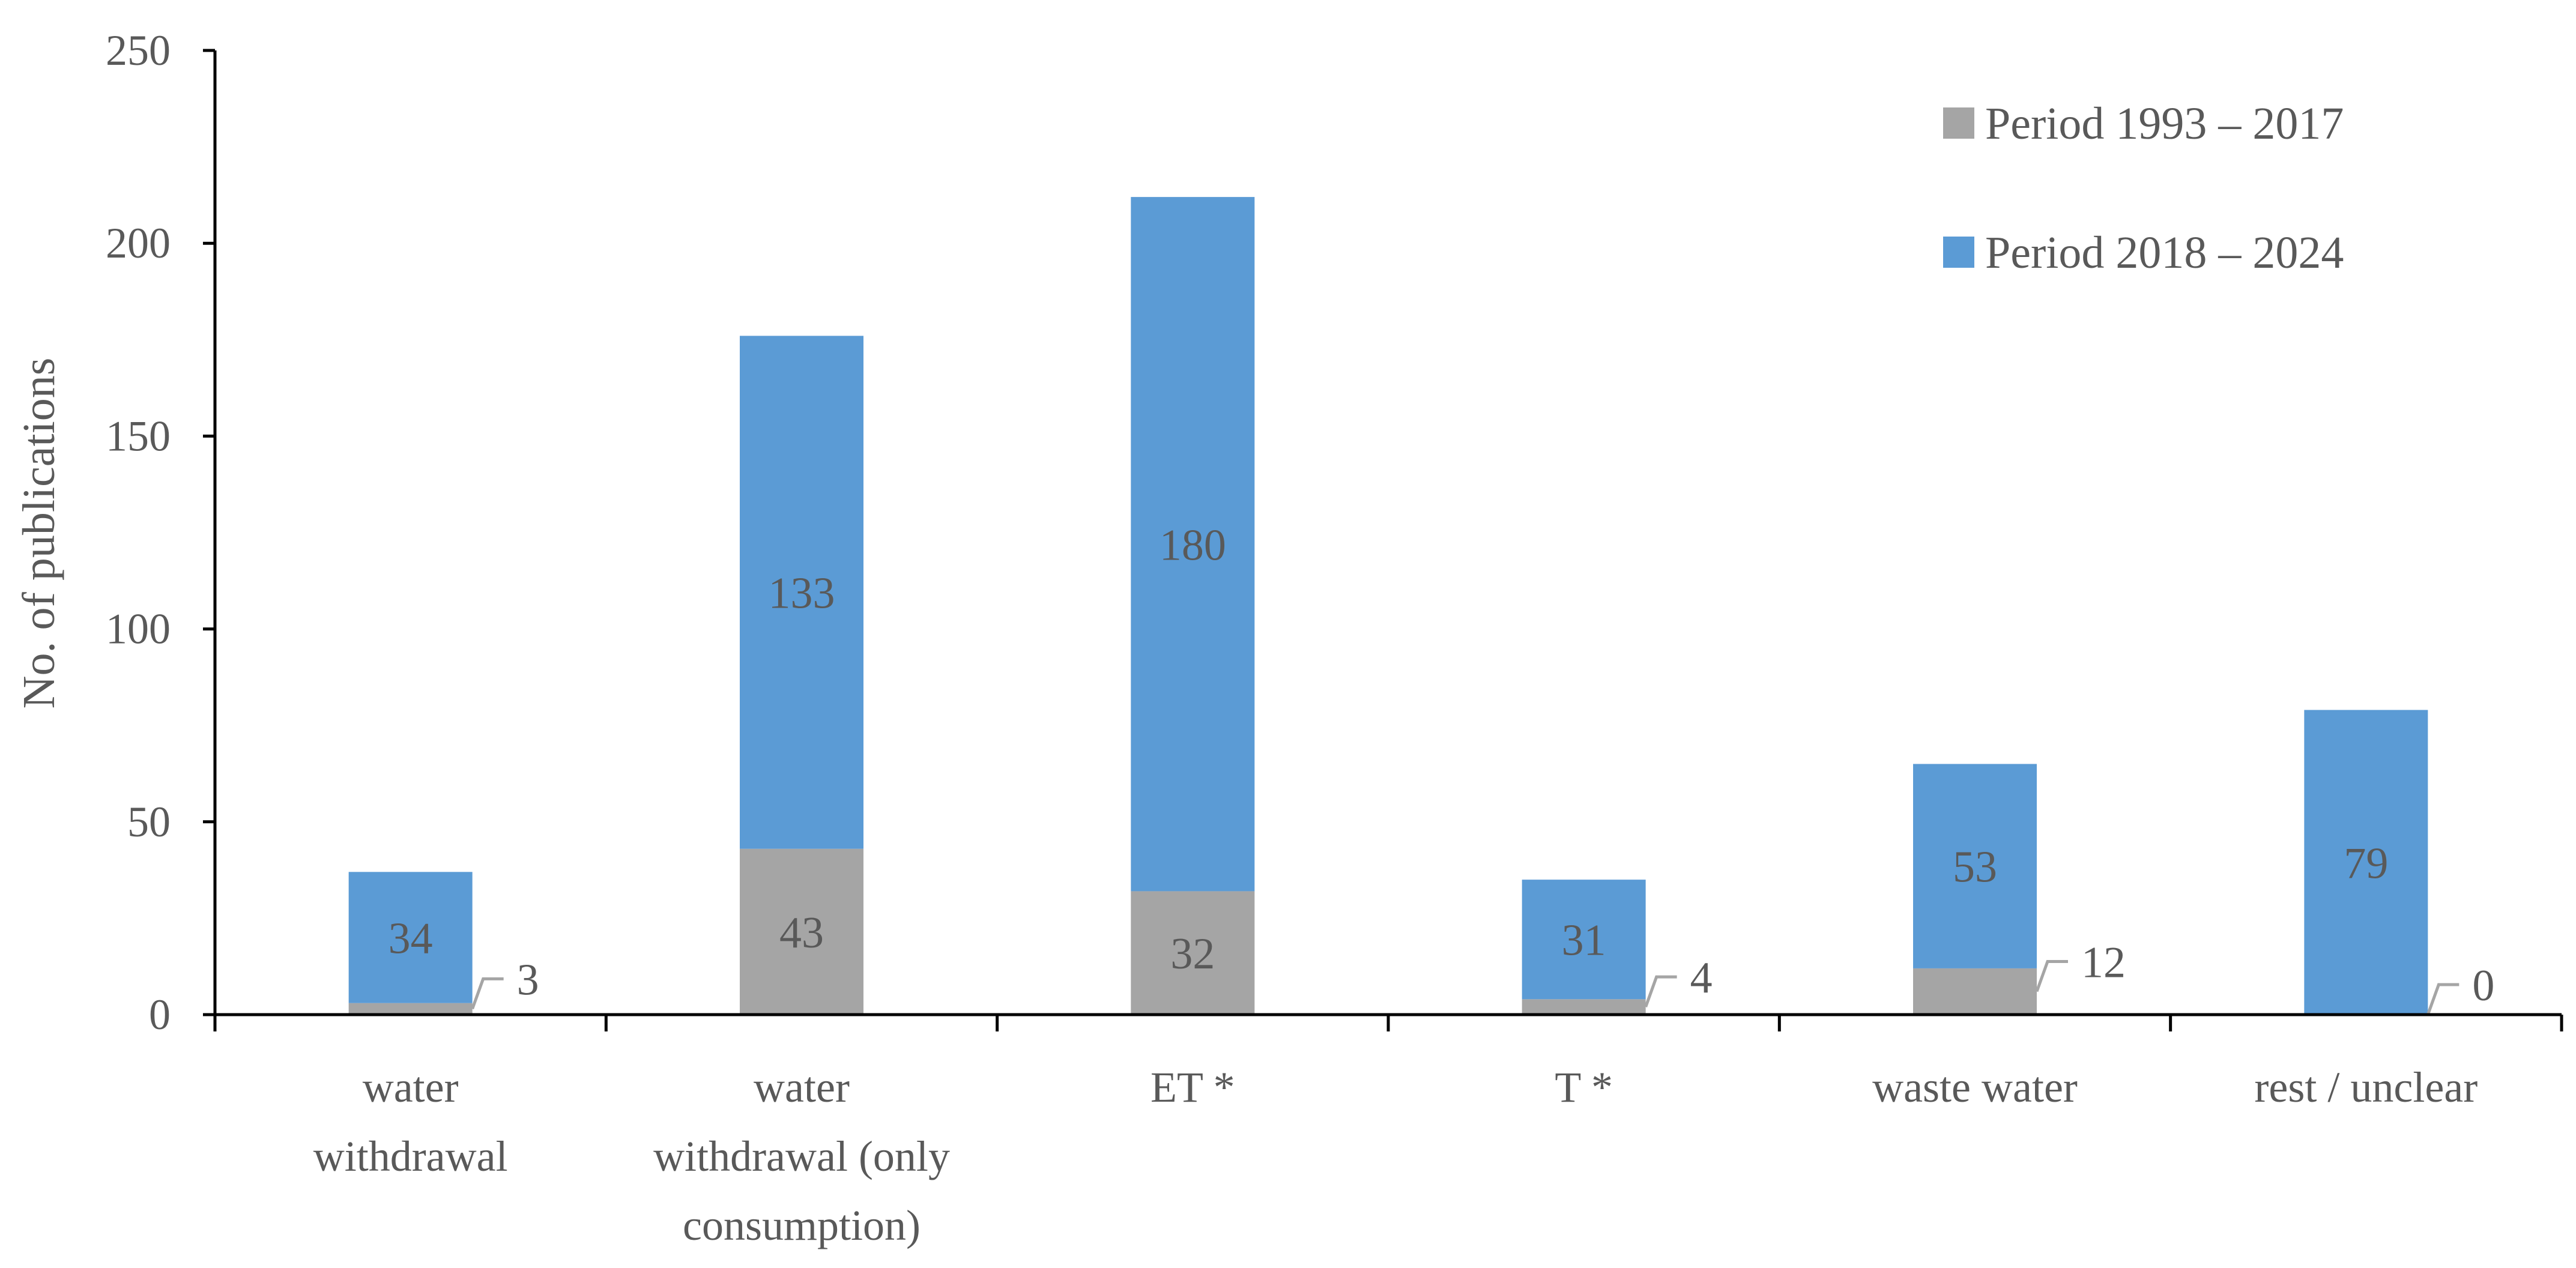 The width and height of the screenshot is (2576, 1268). I want to click on y-tick-label: 150, so click(138, 436).